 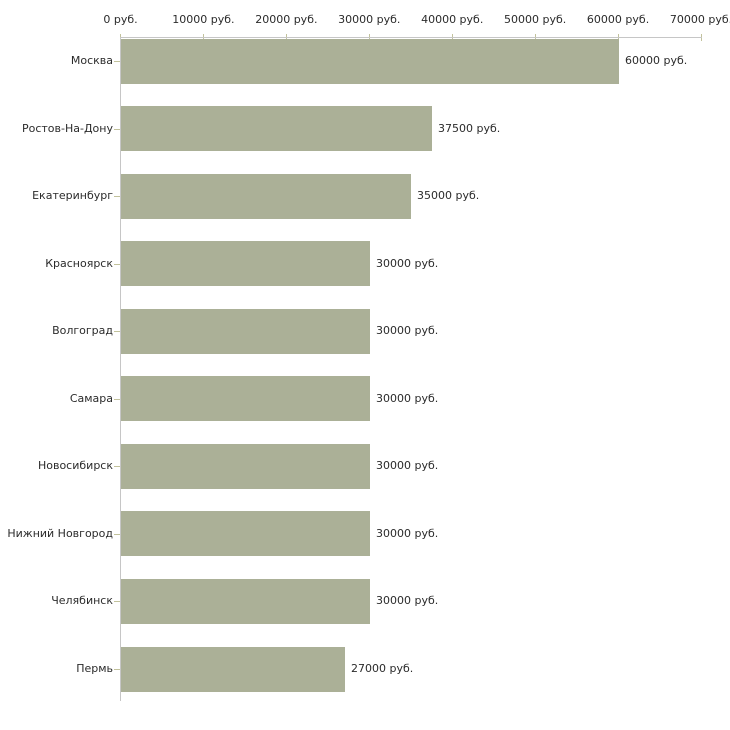 I want to click on category-label: Самара, so click(x=91, y=398).